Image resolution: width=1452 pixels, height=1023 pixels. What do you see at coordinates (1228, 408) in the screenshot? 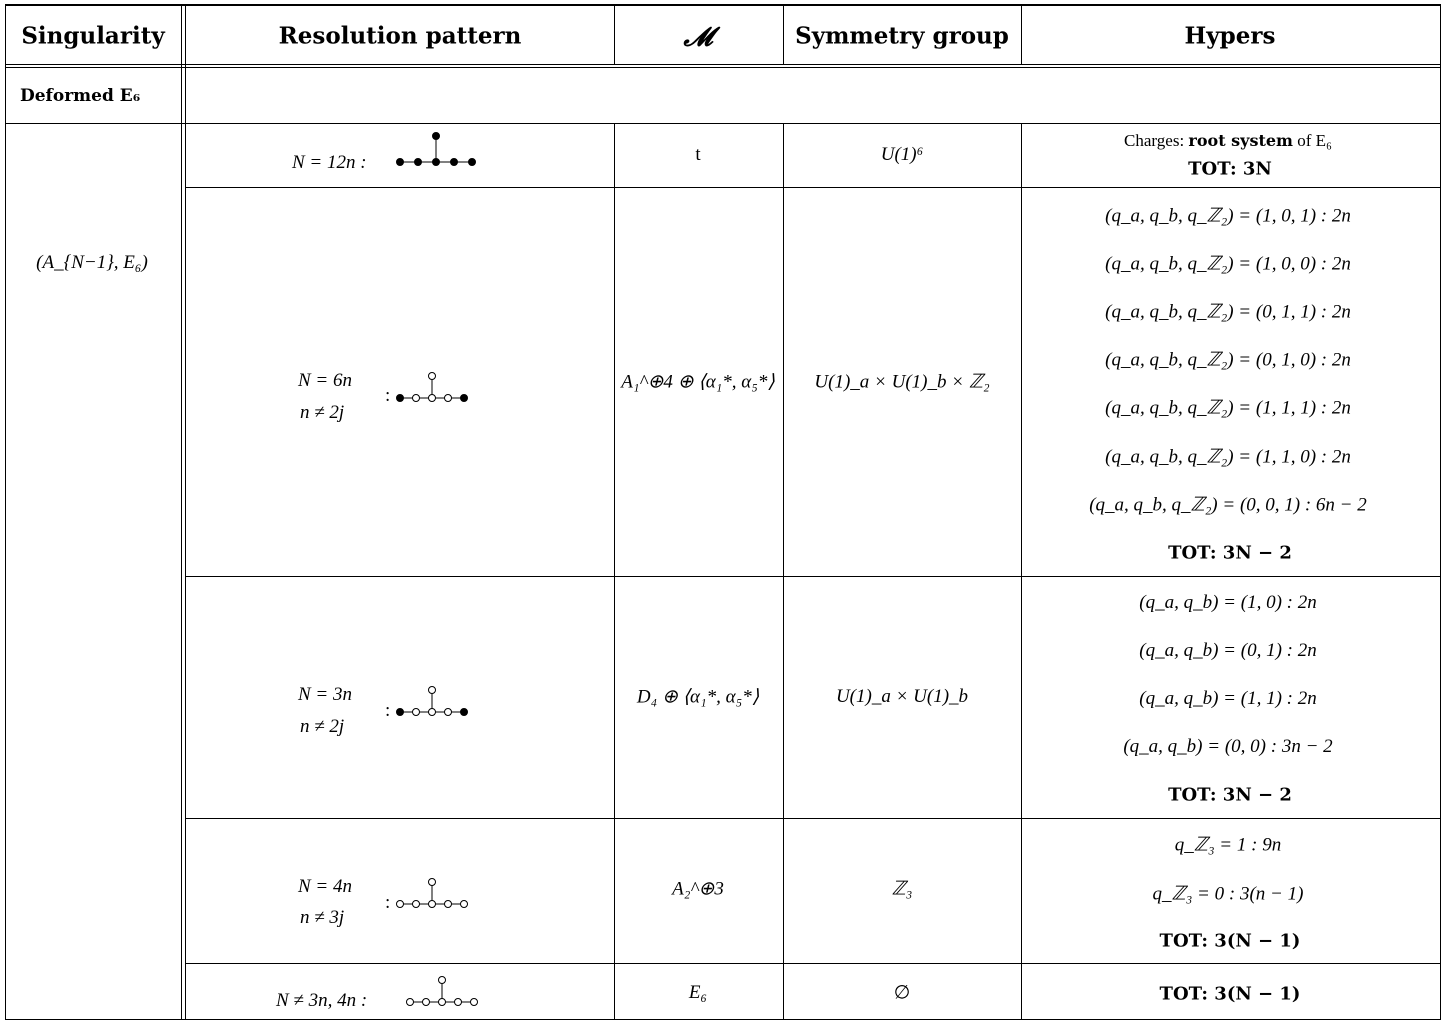
I see `row2-hyper-5: (q_a, q_b, q_ℤ₂) = (1, 1, 1) : 2n` at bounding box center [1228, 408].